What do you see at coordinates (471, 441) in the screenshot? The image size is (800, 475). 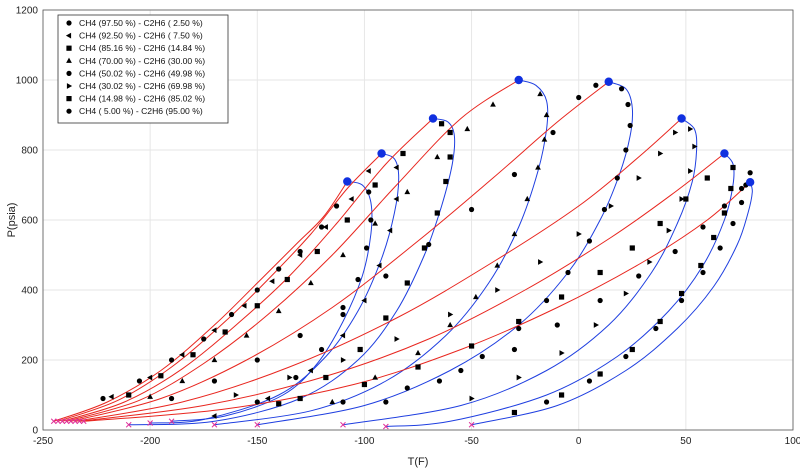 I see `x-tick-label: -50` at bounding box center [471, 441].